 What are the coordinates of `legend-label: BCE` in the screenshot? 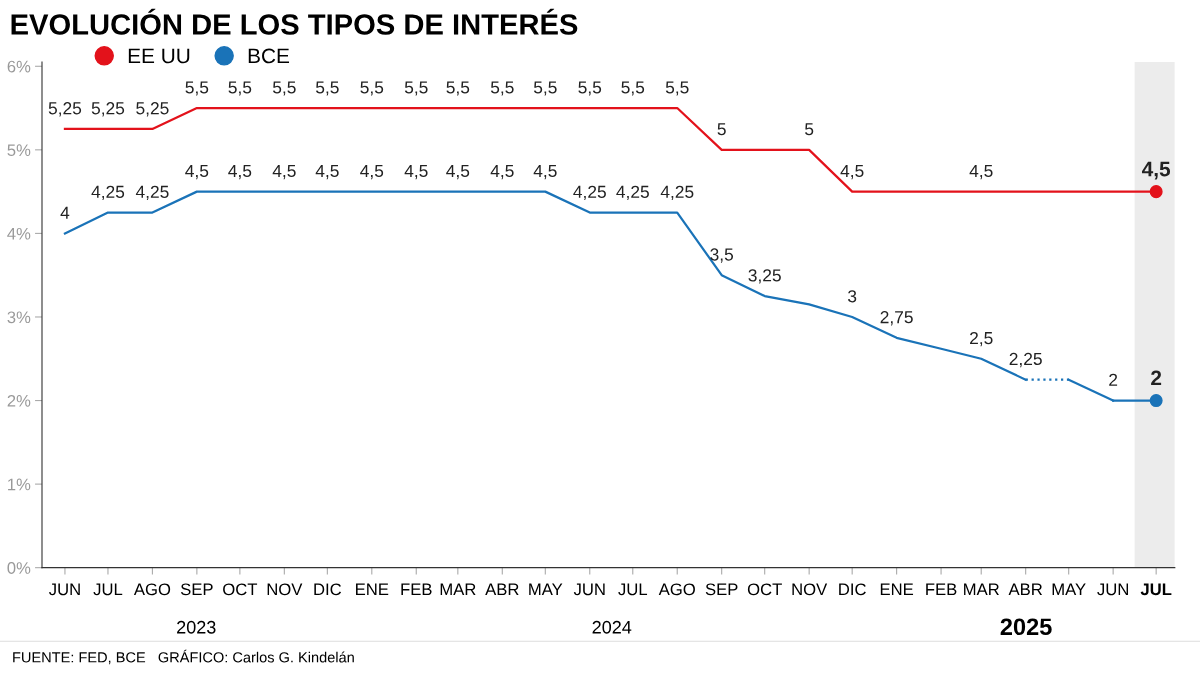 It's located at (269, 56).